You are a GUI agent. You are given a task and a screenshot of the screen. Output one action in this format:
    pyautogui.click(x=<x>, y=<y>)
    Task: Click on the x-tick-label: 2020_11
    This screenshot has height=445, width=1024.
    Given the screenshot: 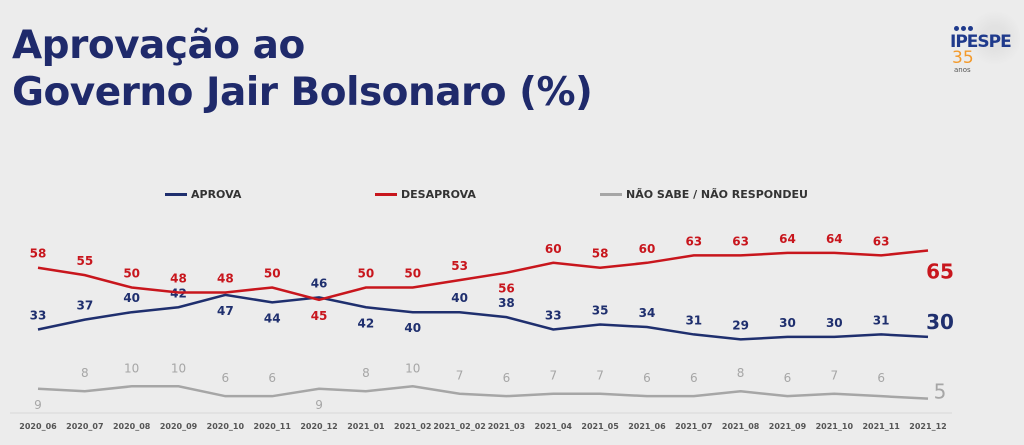 What is the action you would take?
    pyautogui.click(x=273, y=426)
    